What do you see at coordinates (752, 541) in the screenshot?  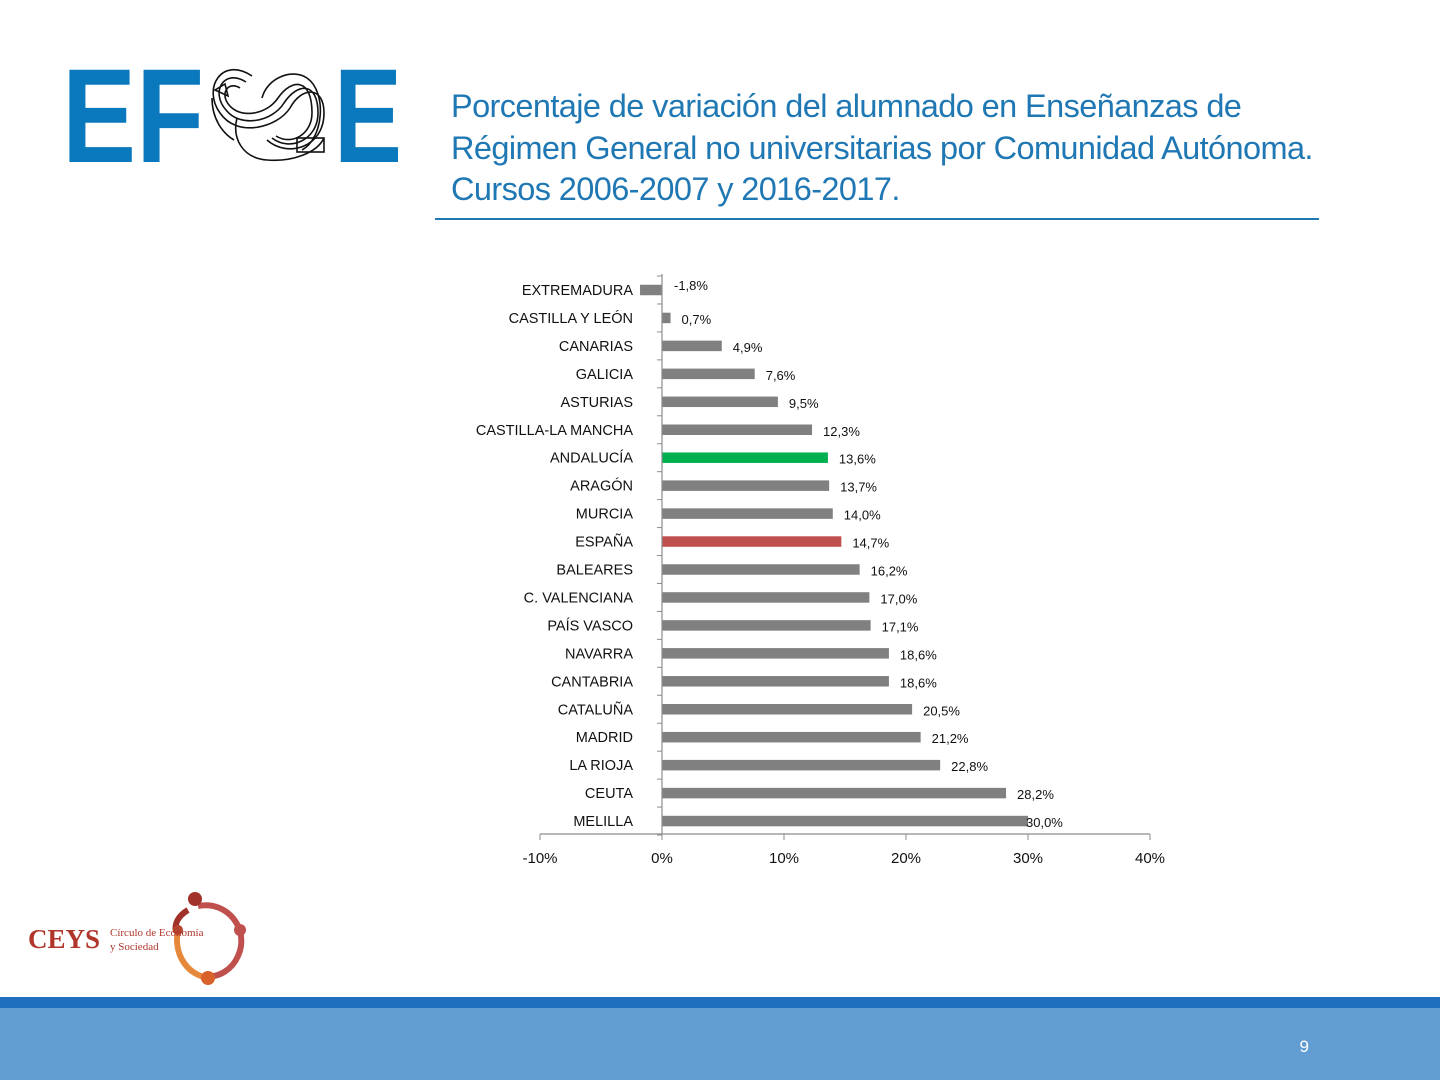 I see `bar-espana` at bounding box center [752, 541].